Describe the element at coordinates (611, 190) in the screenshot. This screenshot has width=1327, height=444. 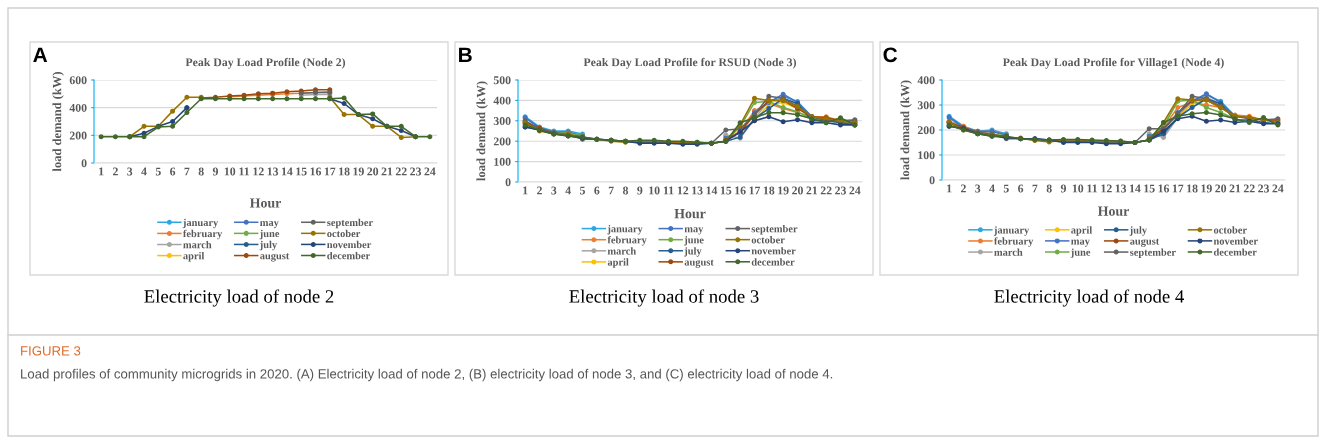
I see `x-tick-label: 7` at that location.